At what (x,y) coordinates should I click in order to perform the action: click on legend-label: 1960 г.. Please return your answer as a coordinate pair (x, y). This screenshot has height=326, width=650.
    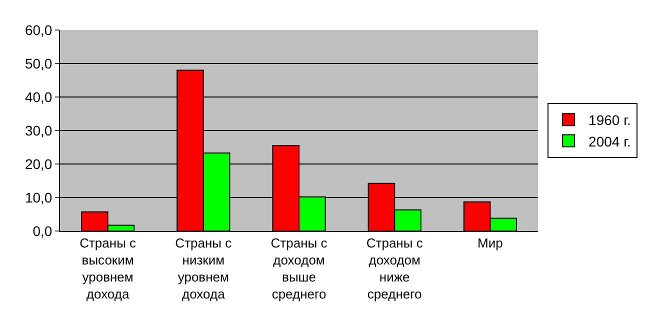
    Looking at the image, I should click on (609, 120).